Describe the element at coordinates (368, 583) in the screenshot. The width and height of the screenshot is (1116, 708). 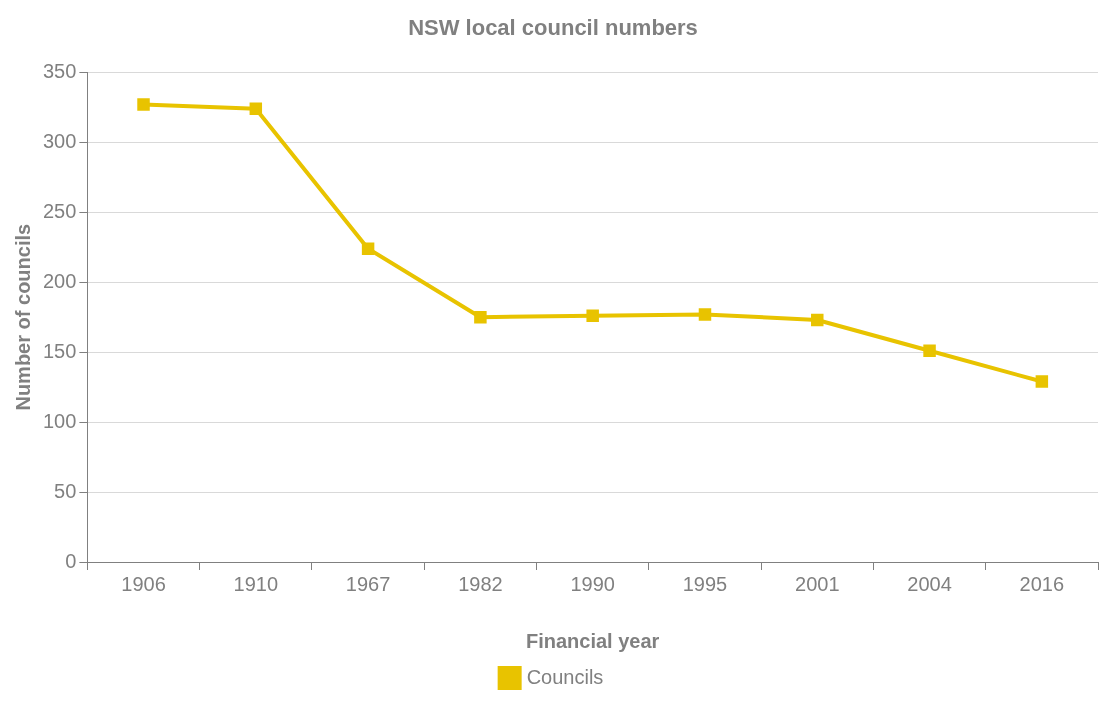
I see `x-tick-label: 1967` at that location.